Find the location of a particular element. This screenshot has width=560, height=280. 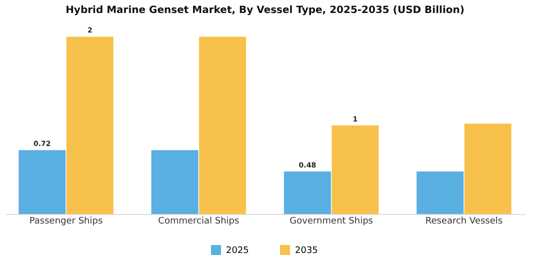

chart-title: Hybrid Marine Genset Market, By Vessel Type, 2025-2035 (USD Billion) is located at coordinates (265, 10).